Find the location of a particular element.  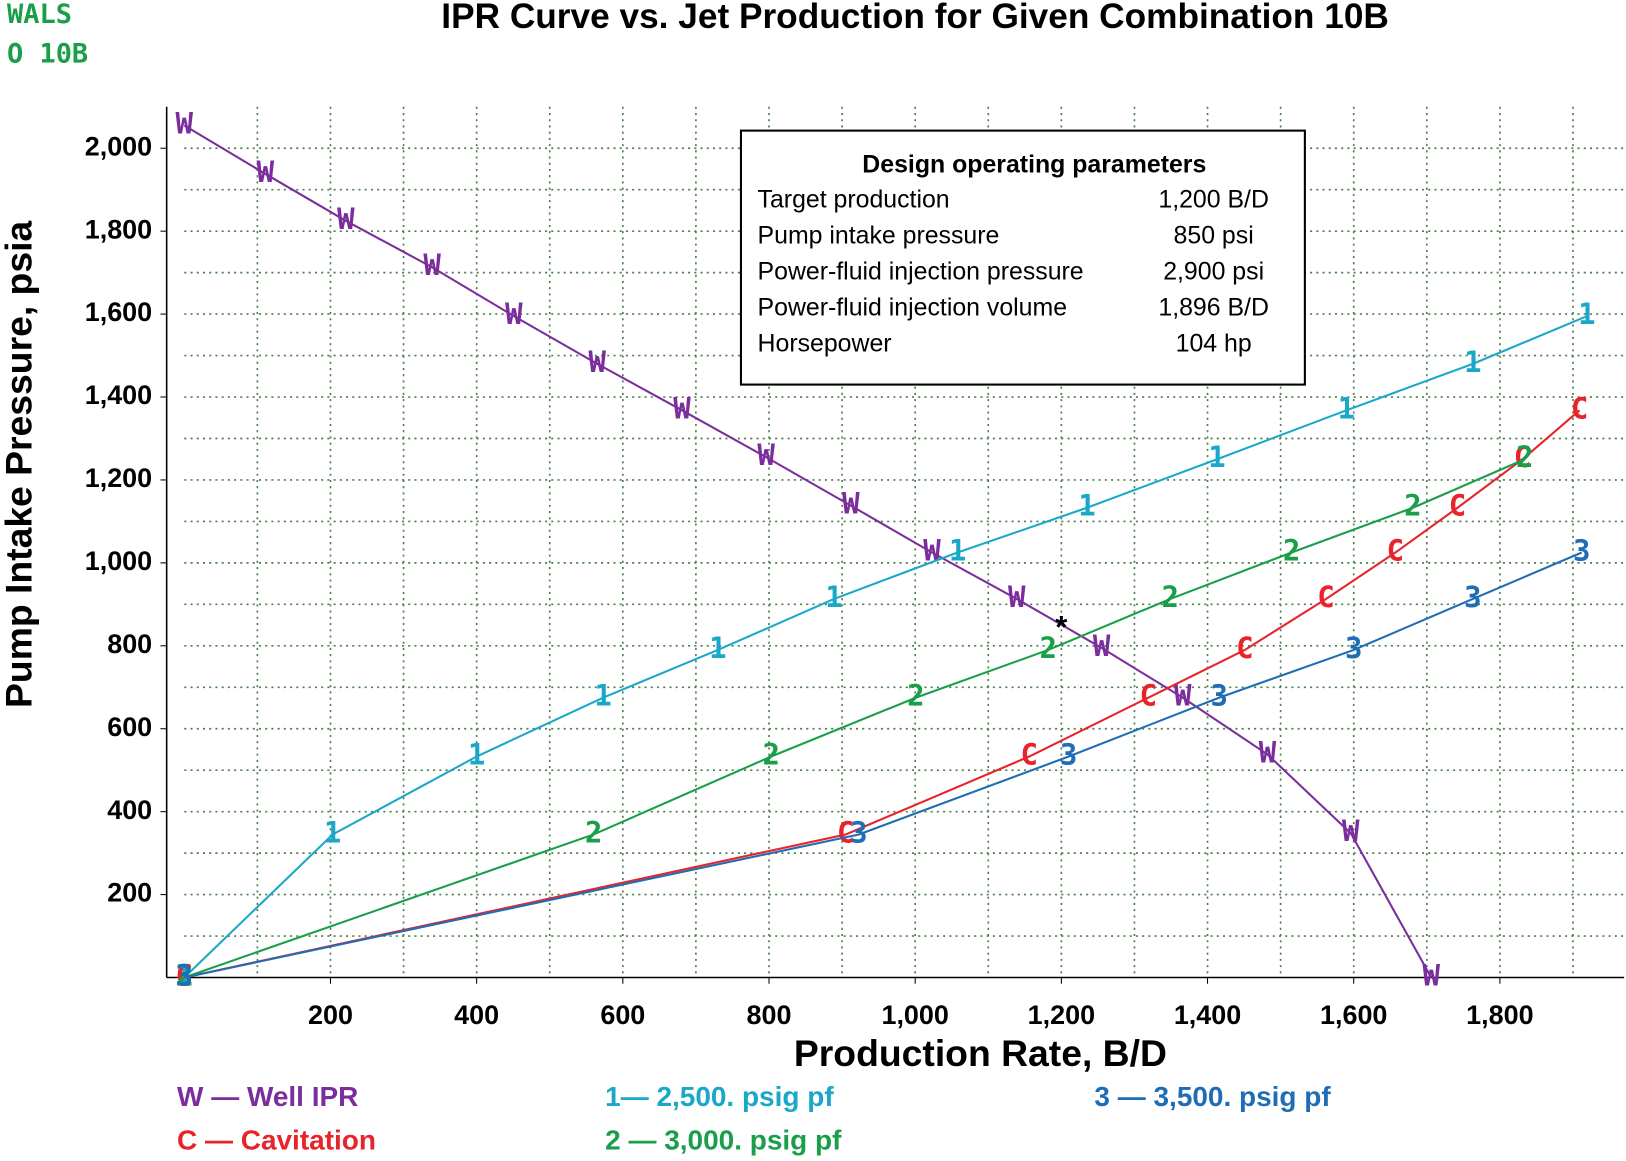

box-label: Power-fluid injection pressure is located at coordinates (921, 272).